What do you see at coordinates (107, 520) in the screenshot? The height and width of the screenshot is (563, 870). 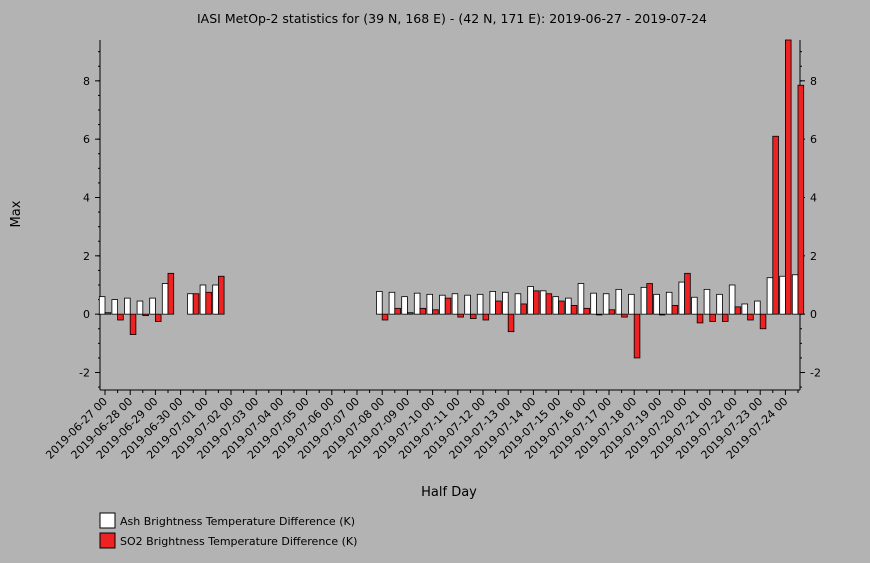 I see `legend-swatch-ash` at bounding box center [107, 520].